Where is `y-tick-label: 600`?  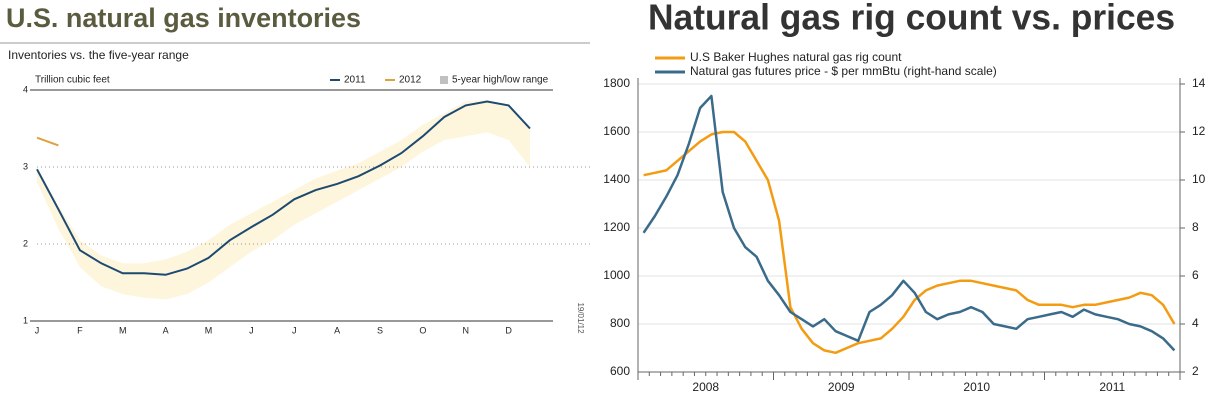
y-tick-label: 600 is located at coordinates (620, 371).